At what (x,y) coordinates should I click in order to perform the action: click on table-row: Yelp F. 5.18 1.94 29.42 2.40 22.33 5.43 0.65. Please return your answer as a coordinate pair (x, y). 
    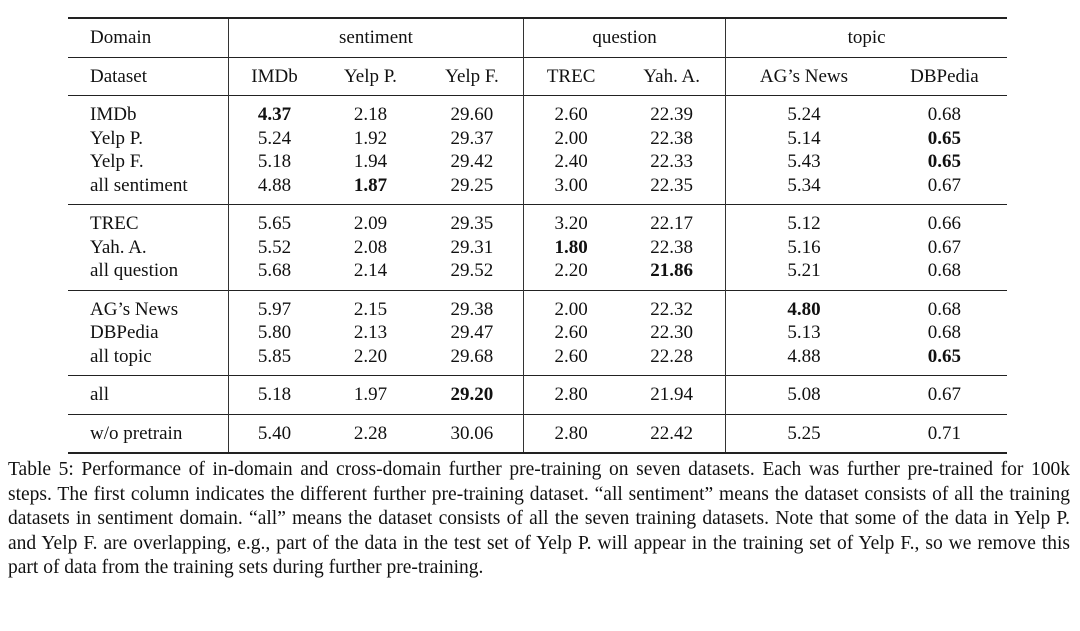
    Looking at the image, I should click on (537, 162).